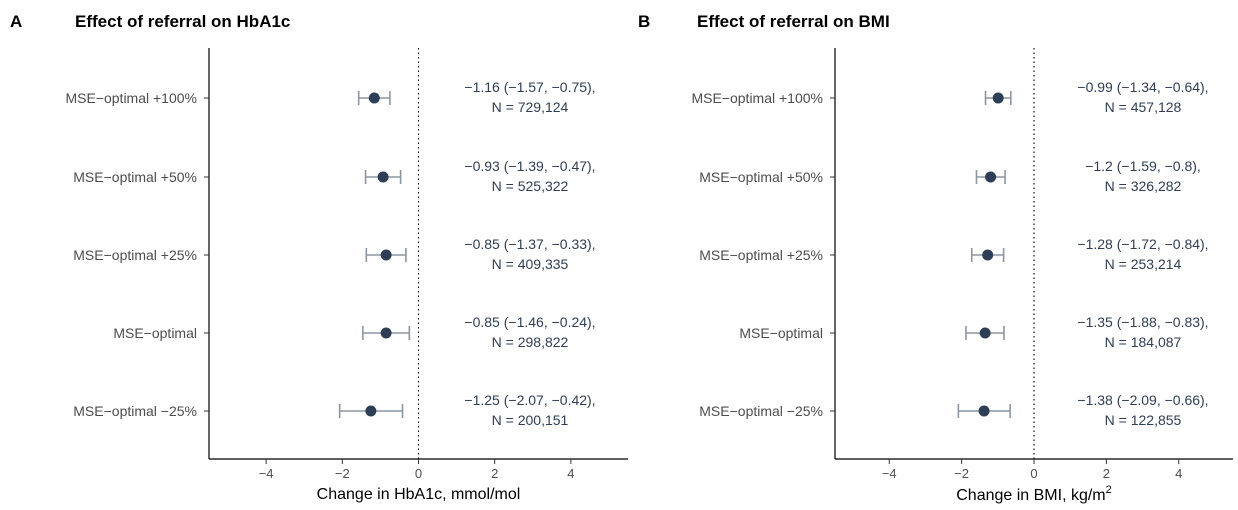 The width and height of the screenshot is (1238, 510). What do you see at coordinates (529, 87) in the screenshot?
I see `estimate-annotation: −1.16 (−1.57, −0.75),` at bounding box center [529, 87].